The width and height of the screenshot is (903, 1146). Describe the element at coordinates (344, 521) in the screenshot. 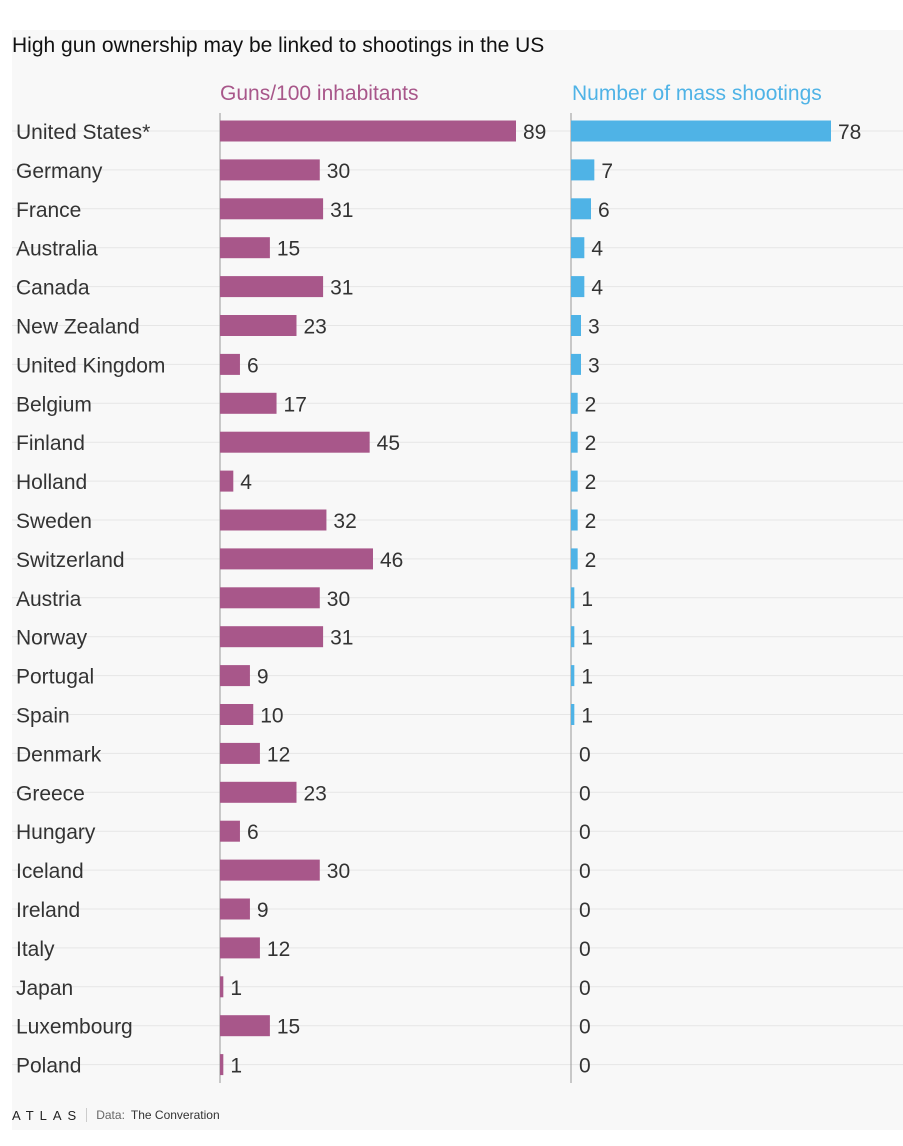

I see `data-label-guns: 32` at that location.